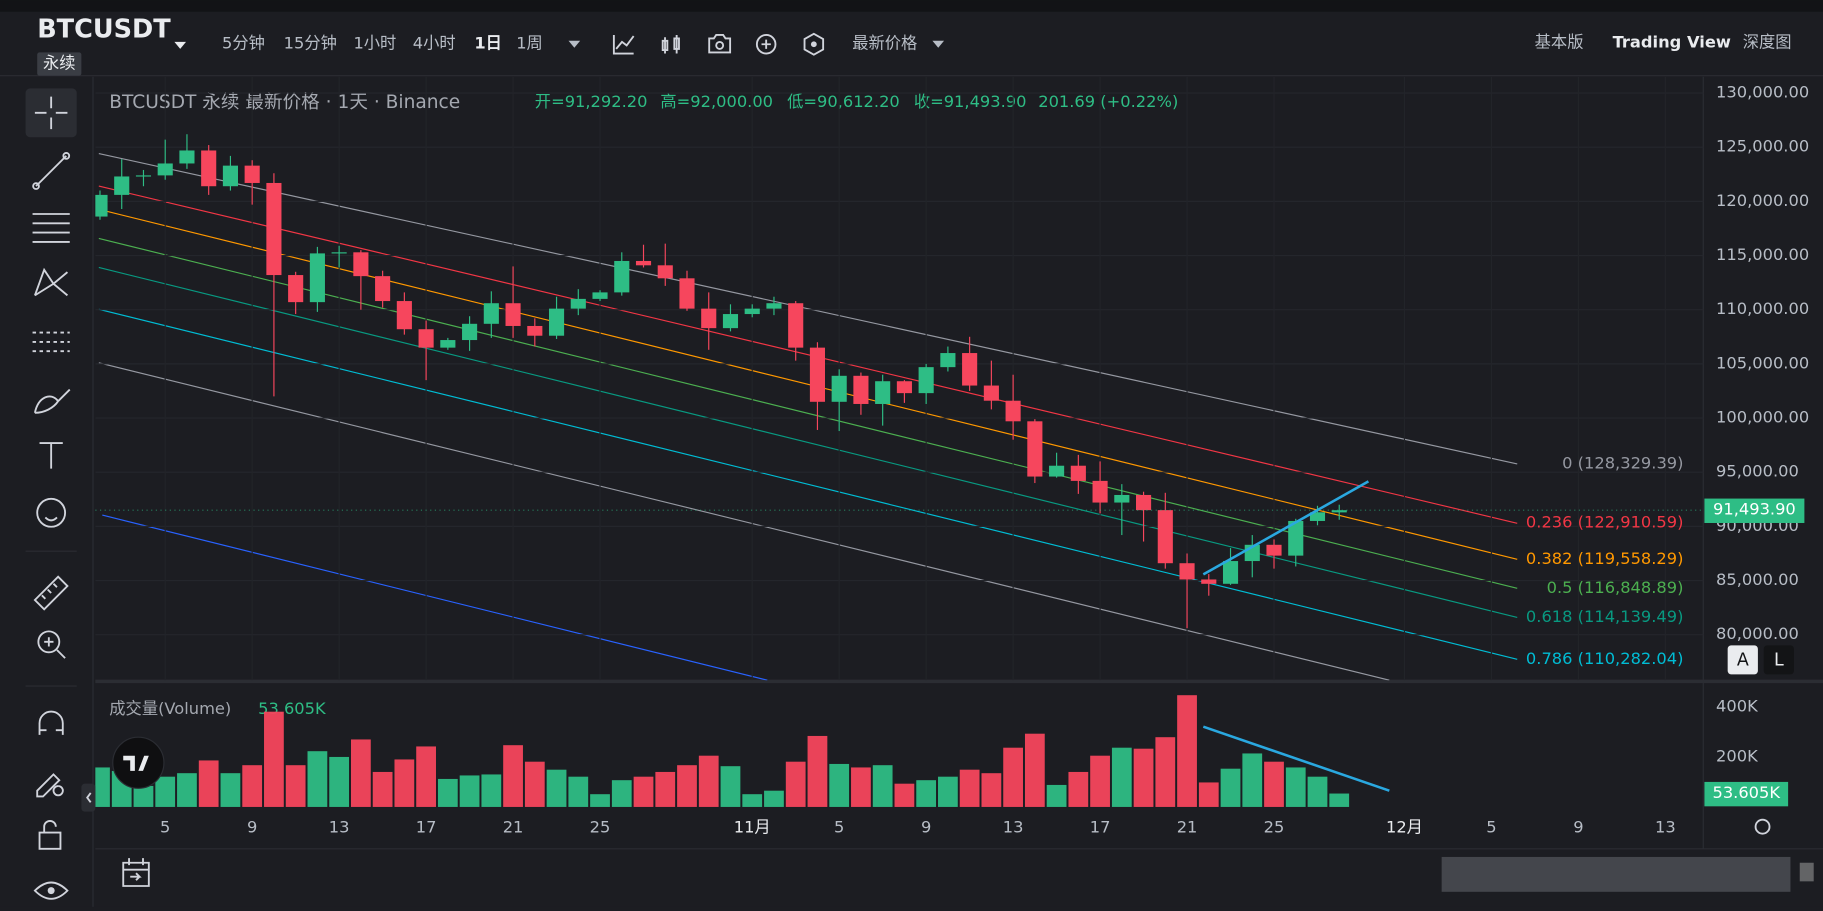 The image size is (1823, 911). I want to click on log-scale-button, so click(1778, 660).